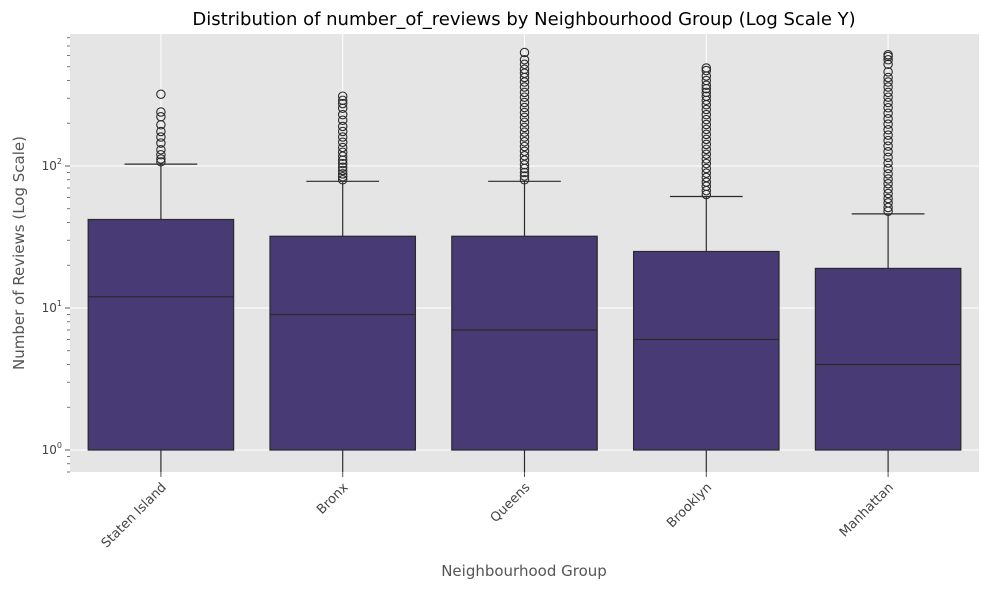  What do you see at coordinates (524, 571) in the screenshot?
I see `x-axis-label: Neighbourhood Group` at bounding box center [524, 571].